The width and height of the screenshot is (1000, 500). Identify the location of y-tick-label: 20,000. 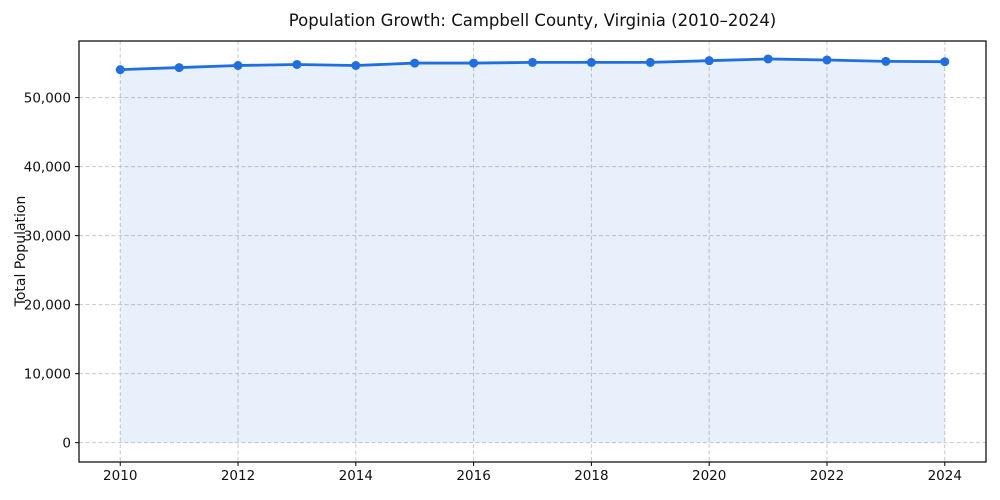
(47, 305).